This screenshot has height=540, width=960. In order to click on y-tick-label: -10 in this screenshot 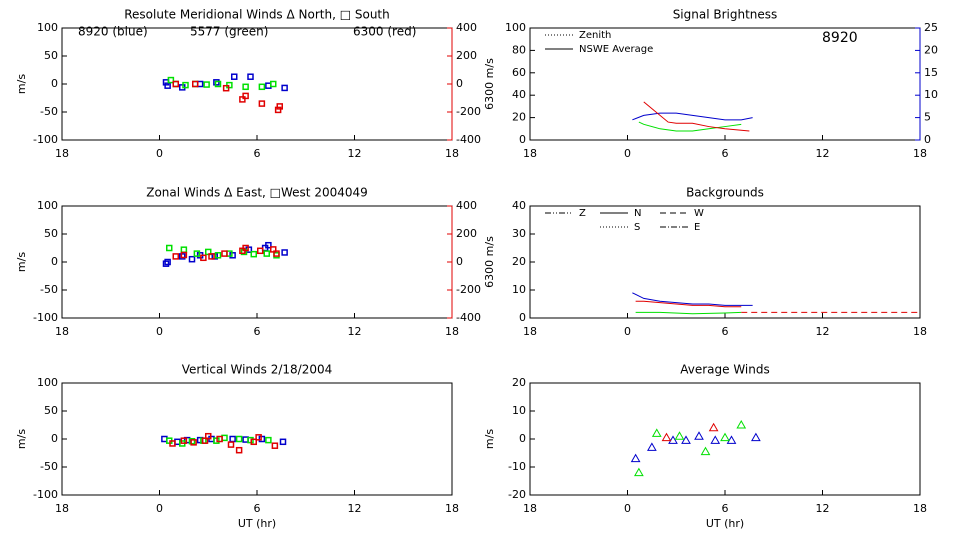, I will do `click(517, 466)`.